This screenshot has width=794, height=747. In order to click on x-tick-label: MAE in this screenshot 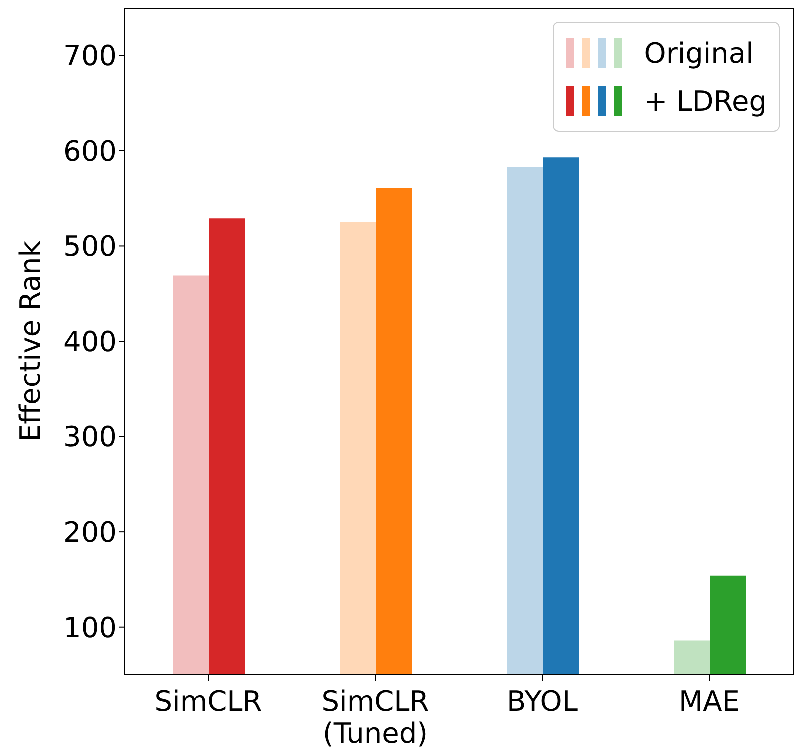, I will do `click(709, 701)`.